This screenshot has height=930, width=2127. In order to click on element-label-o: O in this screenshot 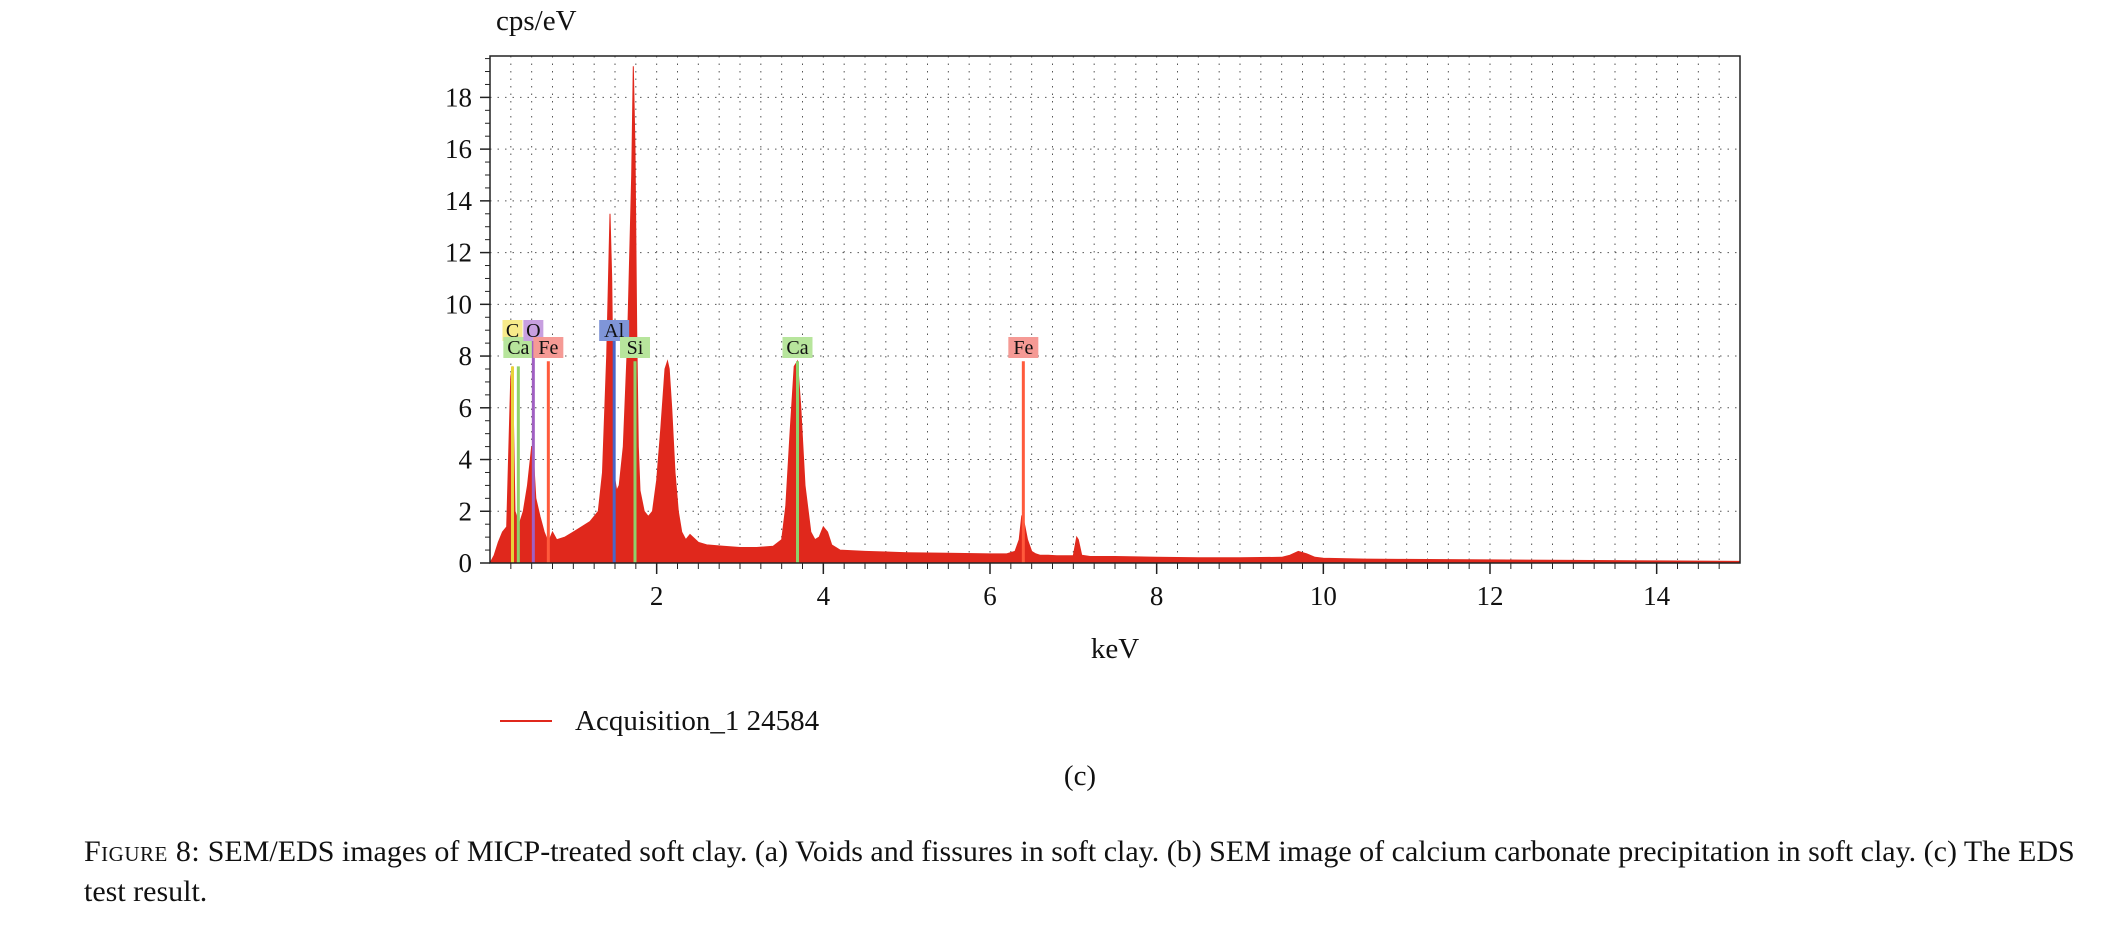, I will do `click(533, 331)`.